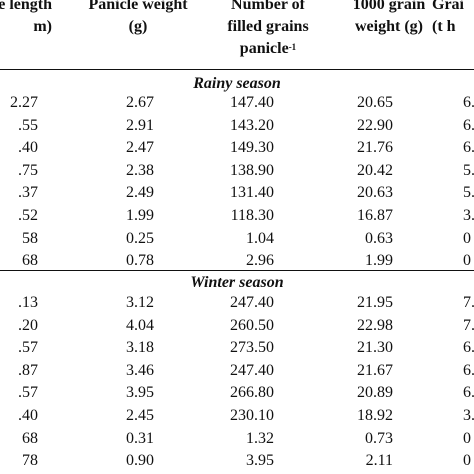  I want to click on panicle-length-cell: .20, so click(28, 325).